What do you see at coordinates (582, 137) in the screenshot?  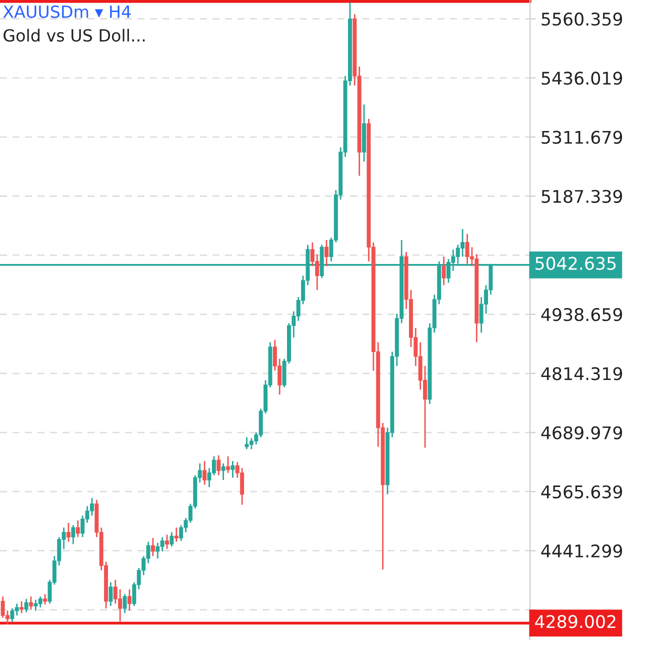 I see `y-tick-label: 5311.679` at bounding box center [582, 137].